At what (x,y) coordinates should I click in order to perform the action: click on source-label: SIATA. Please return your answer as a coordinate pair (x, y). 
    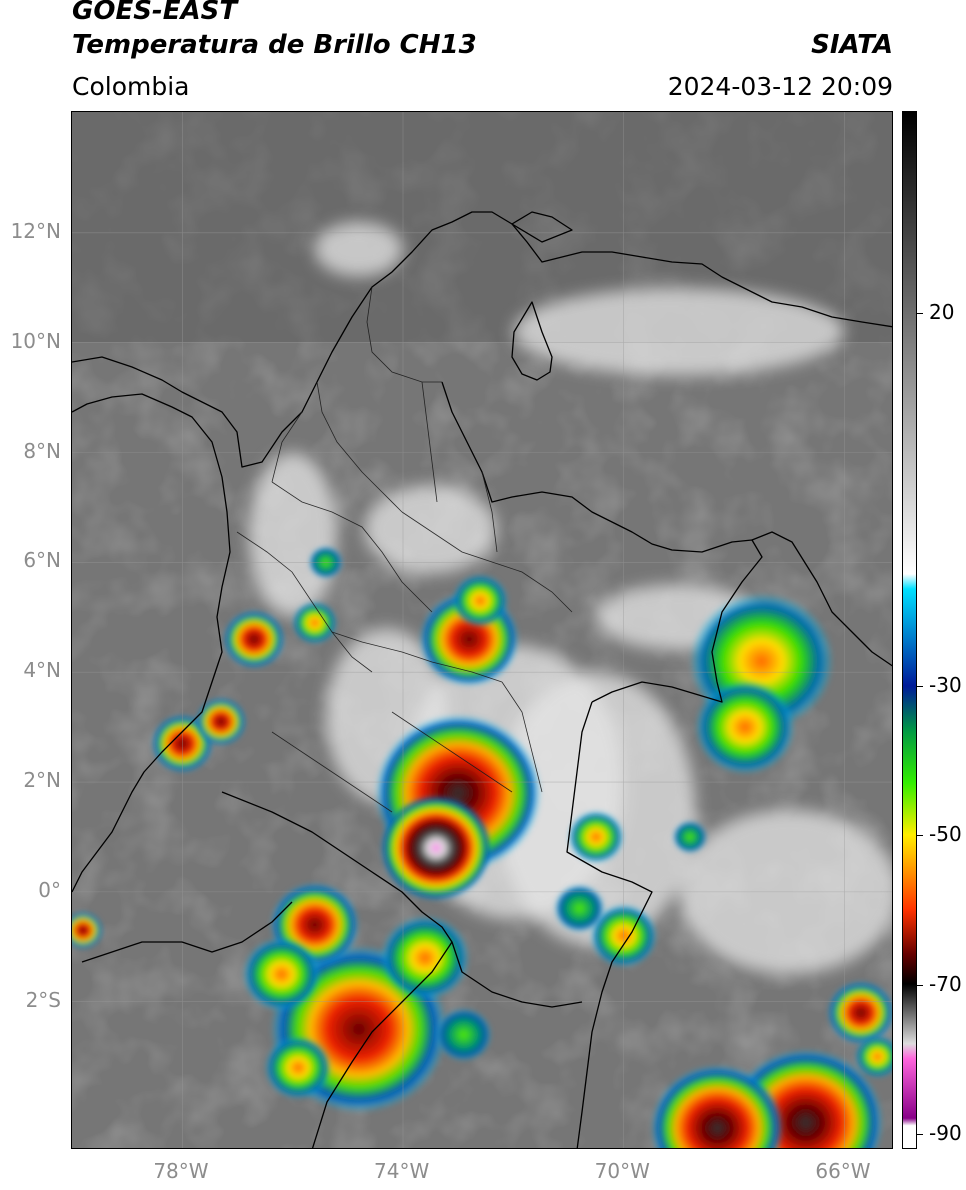
    Looking at the image, I should click on (852, 45).